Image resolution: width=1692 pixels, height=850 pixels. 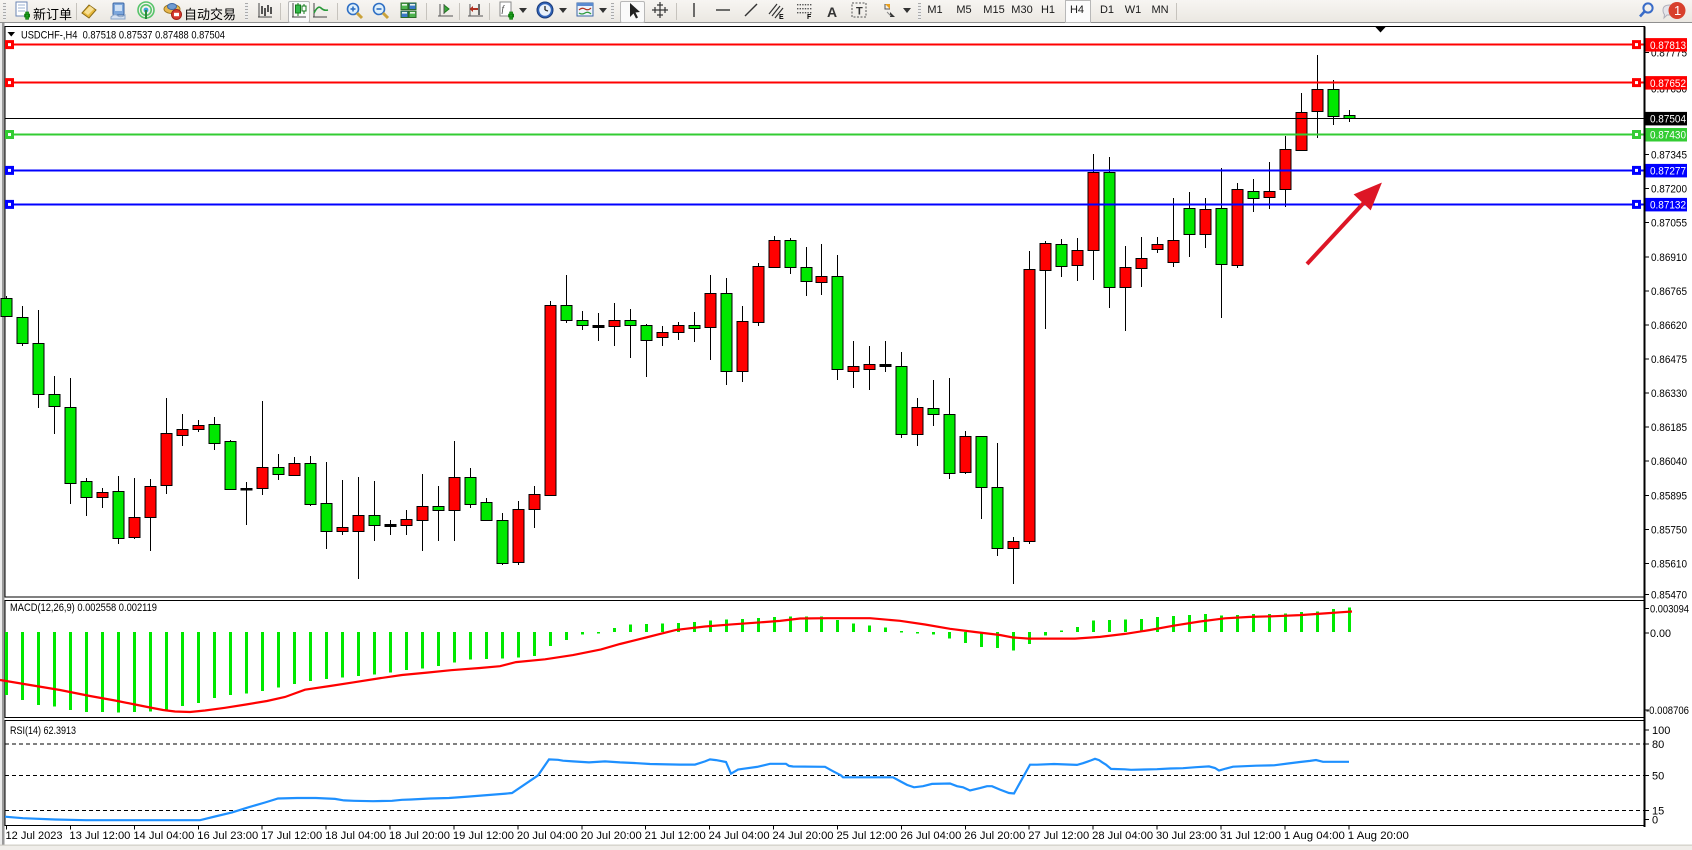 What do you see at coordinates (1668, 46) in the screenshot?
I see `svg-text: 0.87813` at bounding box center [1668, 46].